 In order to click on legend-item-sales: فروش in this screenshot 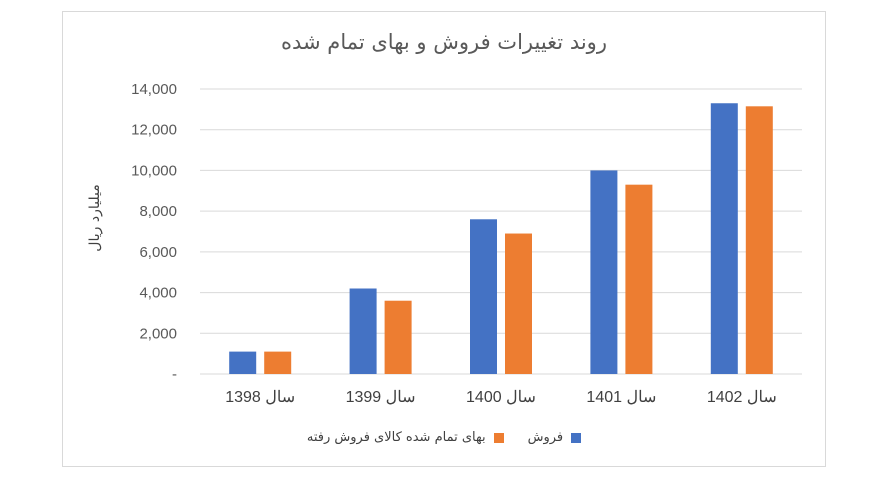, I will do `click(555, 437)`.